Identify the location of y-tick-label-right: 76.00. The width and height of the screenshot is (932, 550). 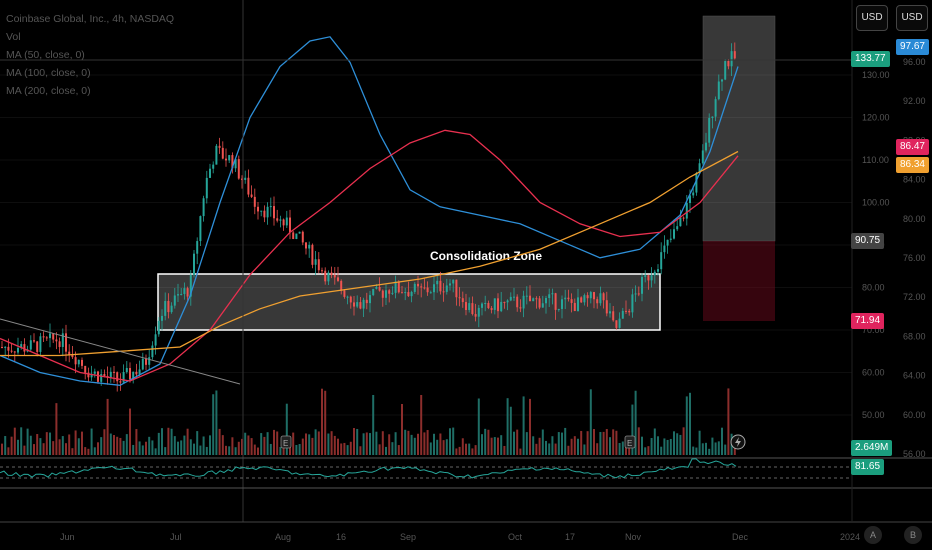
(914, 258).